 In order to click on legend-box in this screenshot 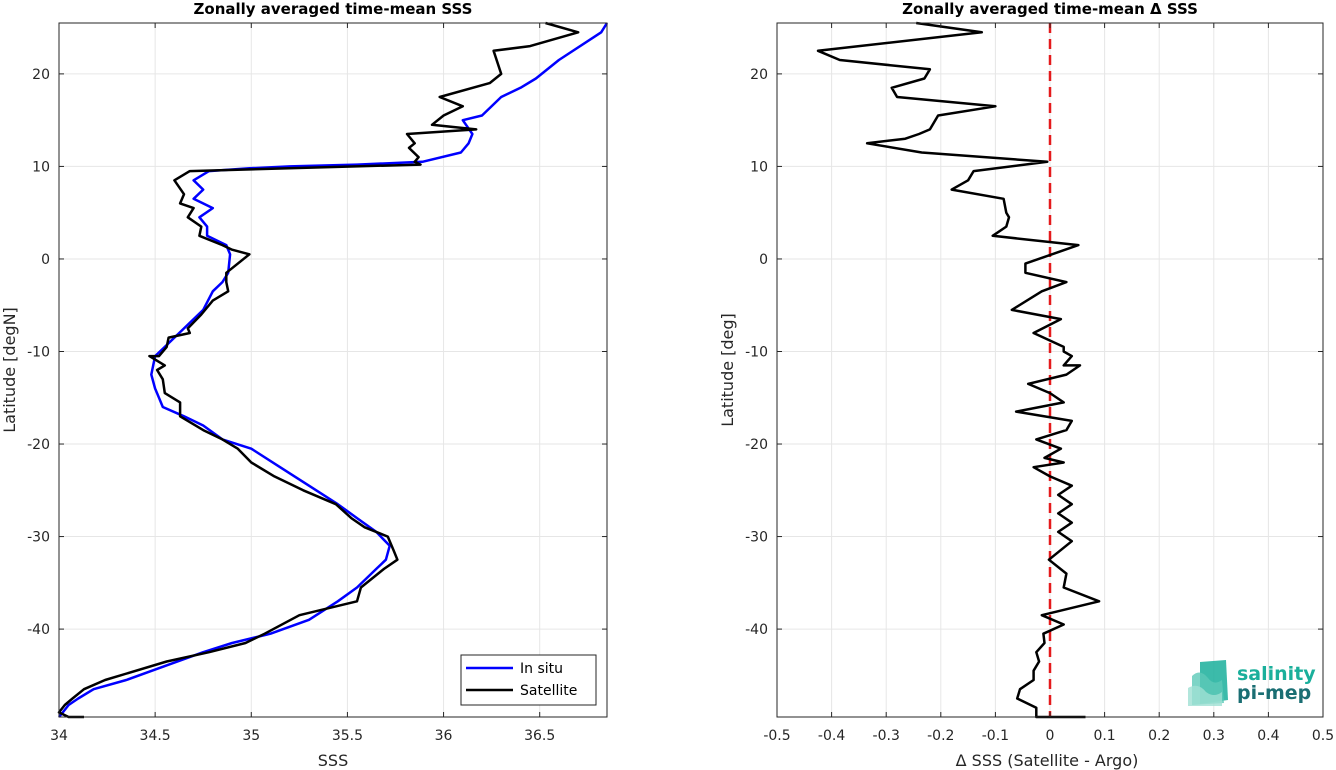, I will do `click(528, 680)`.